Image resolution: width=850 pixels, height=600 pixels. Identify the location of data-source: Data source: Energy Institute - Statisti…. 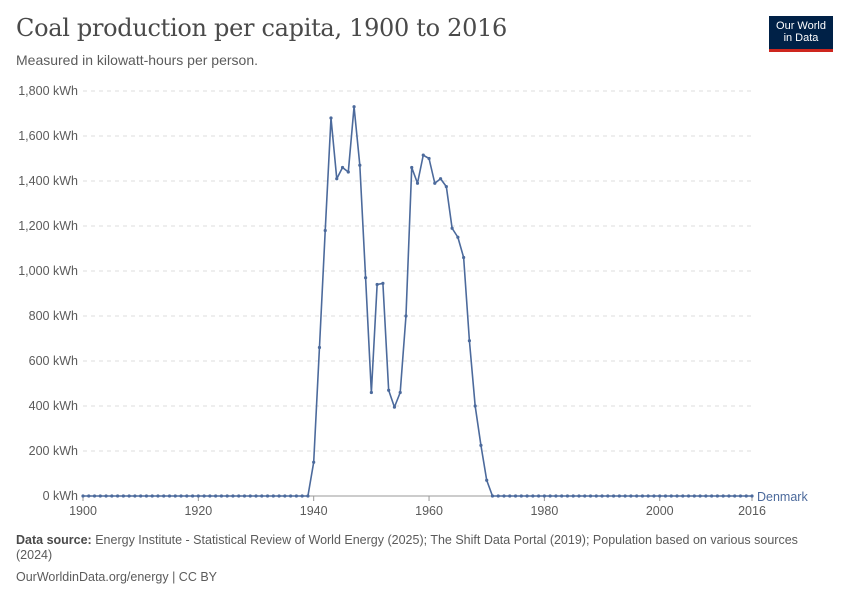
(421, 548).